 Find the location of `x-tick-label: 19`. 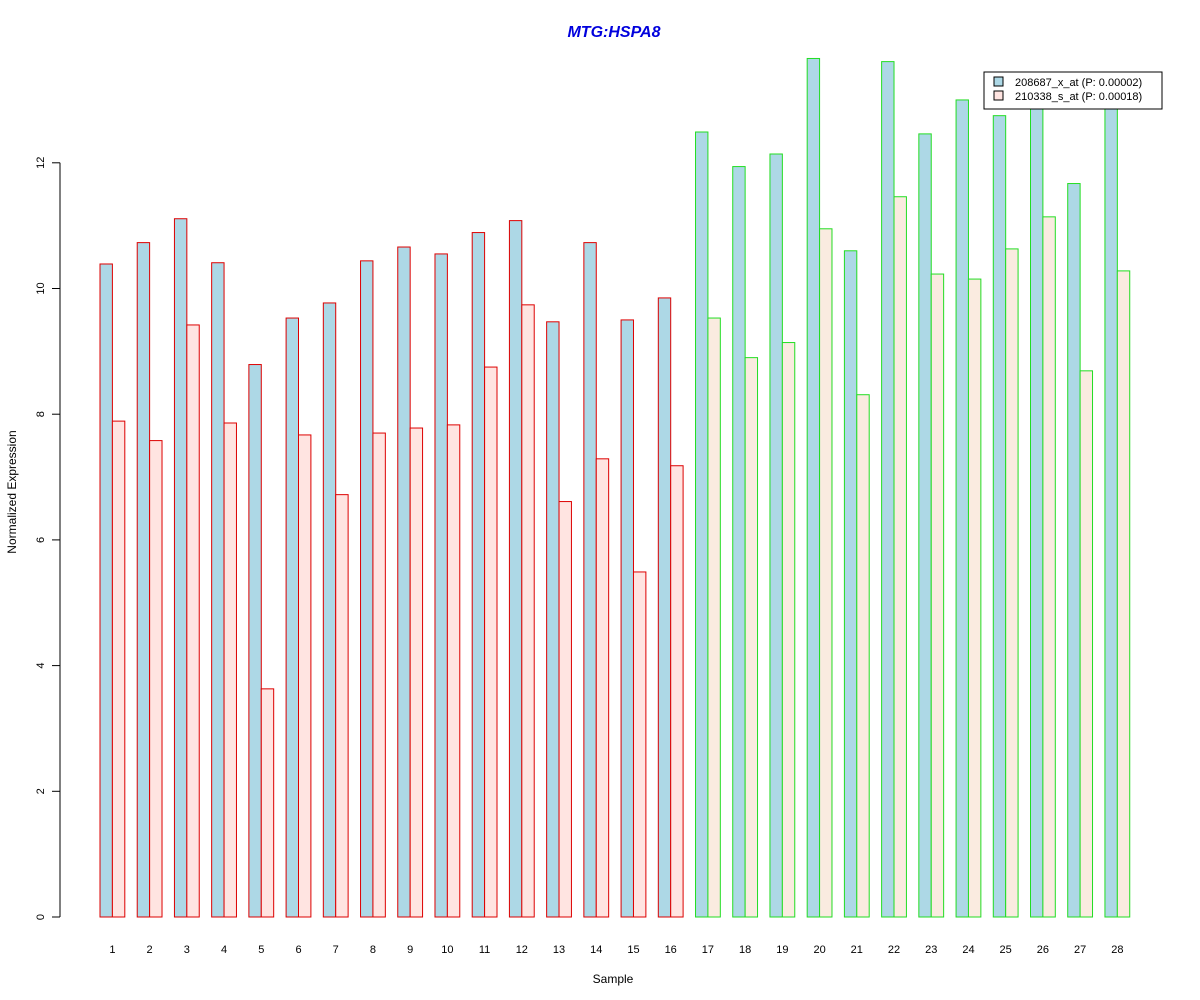

x-tick-label: 19 is located at coordinates (782, 950).